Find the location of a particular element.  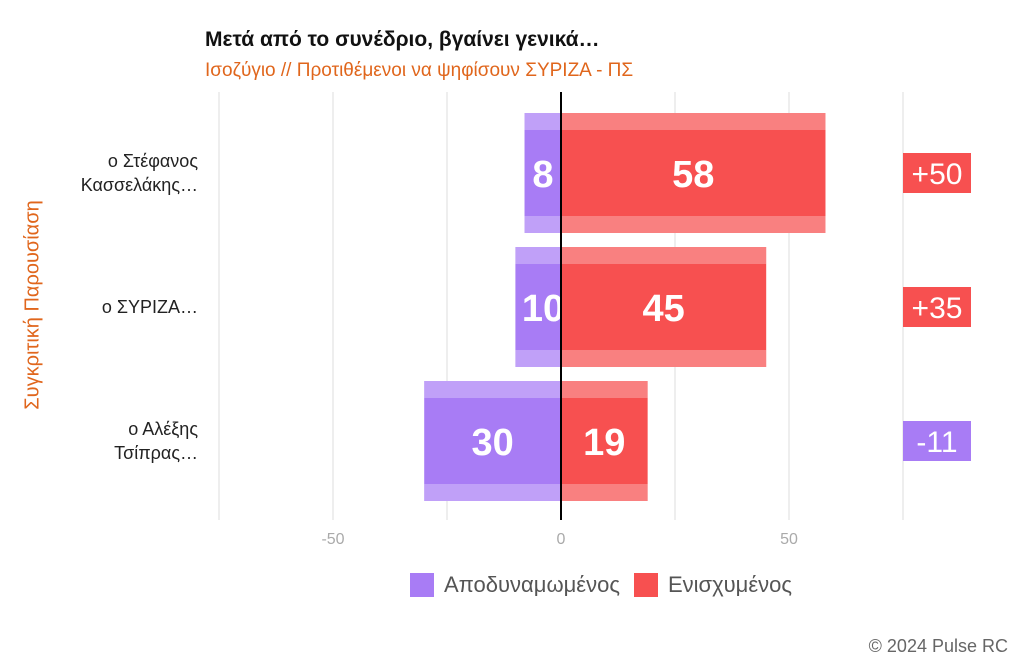

data-label-weakened: 8 is located at coordinates (542, 175).